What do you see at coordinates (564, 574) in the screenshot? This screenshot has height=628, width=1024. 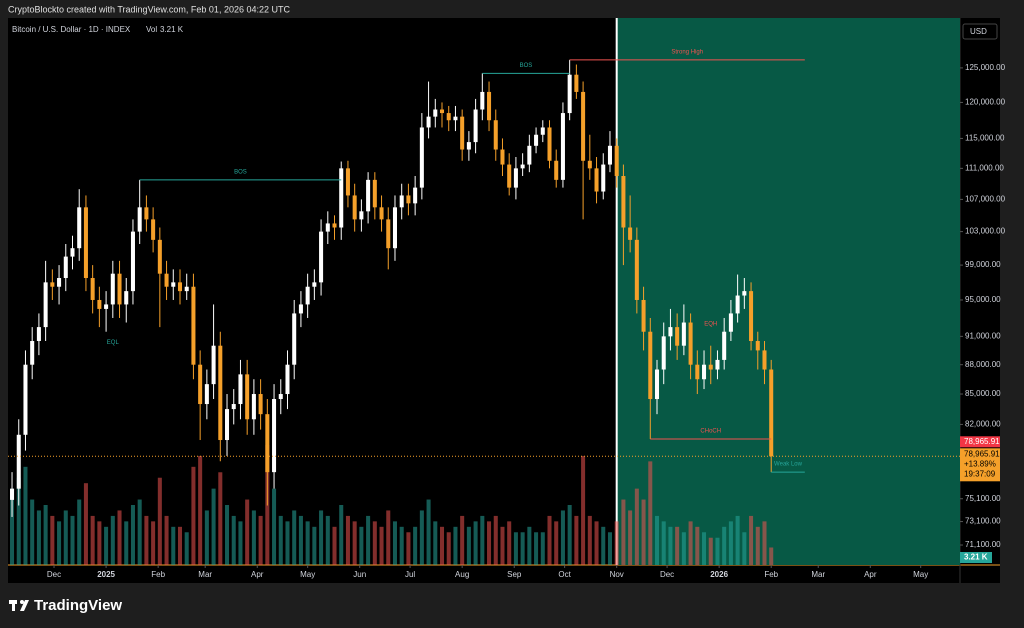 I see `x-tick-label: Oct` at bounding box center [564, 574].